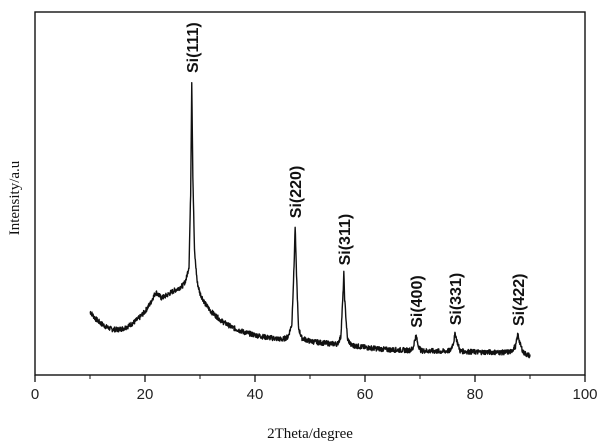 The image size is (613, 447). Describe the element at coordinates (255, 394) in the screenshot. I see `x-tick-label-40: 40` at that location.